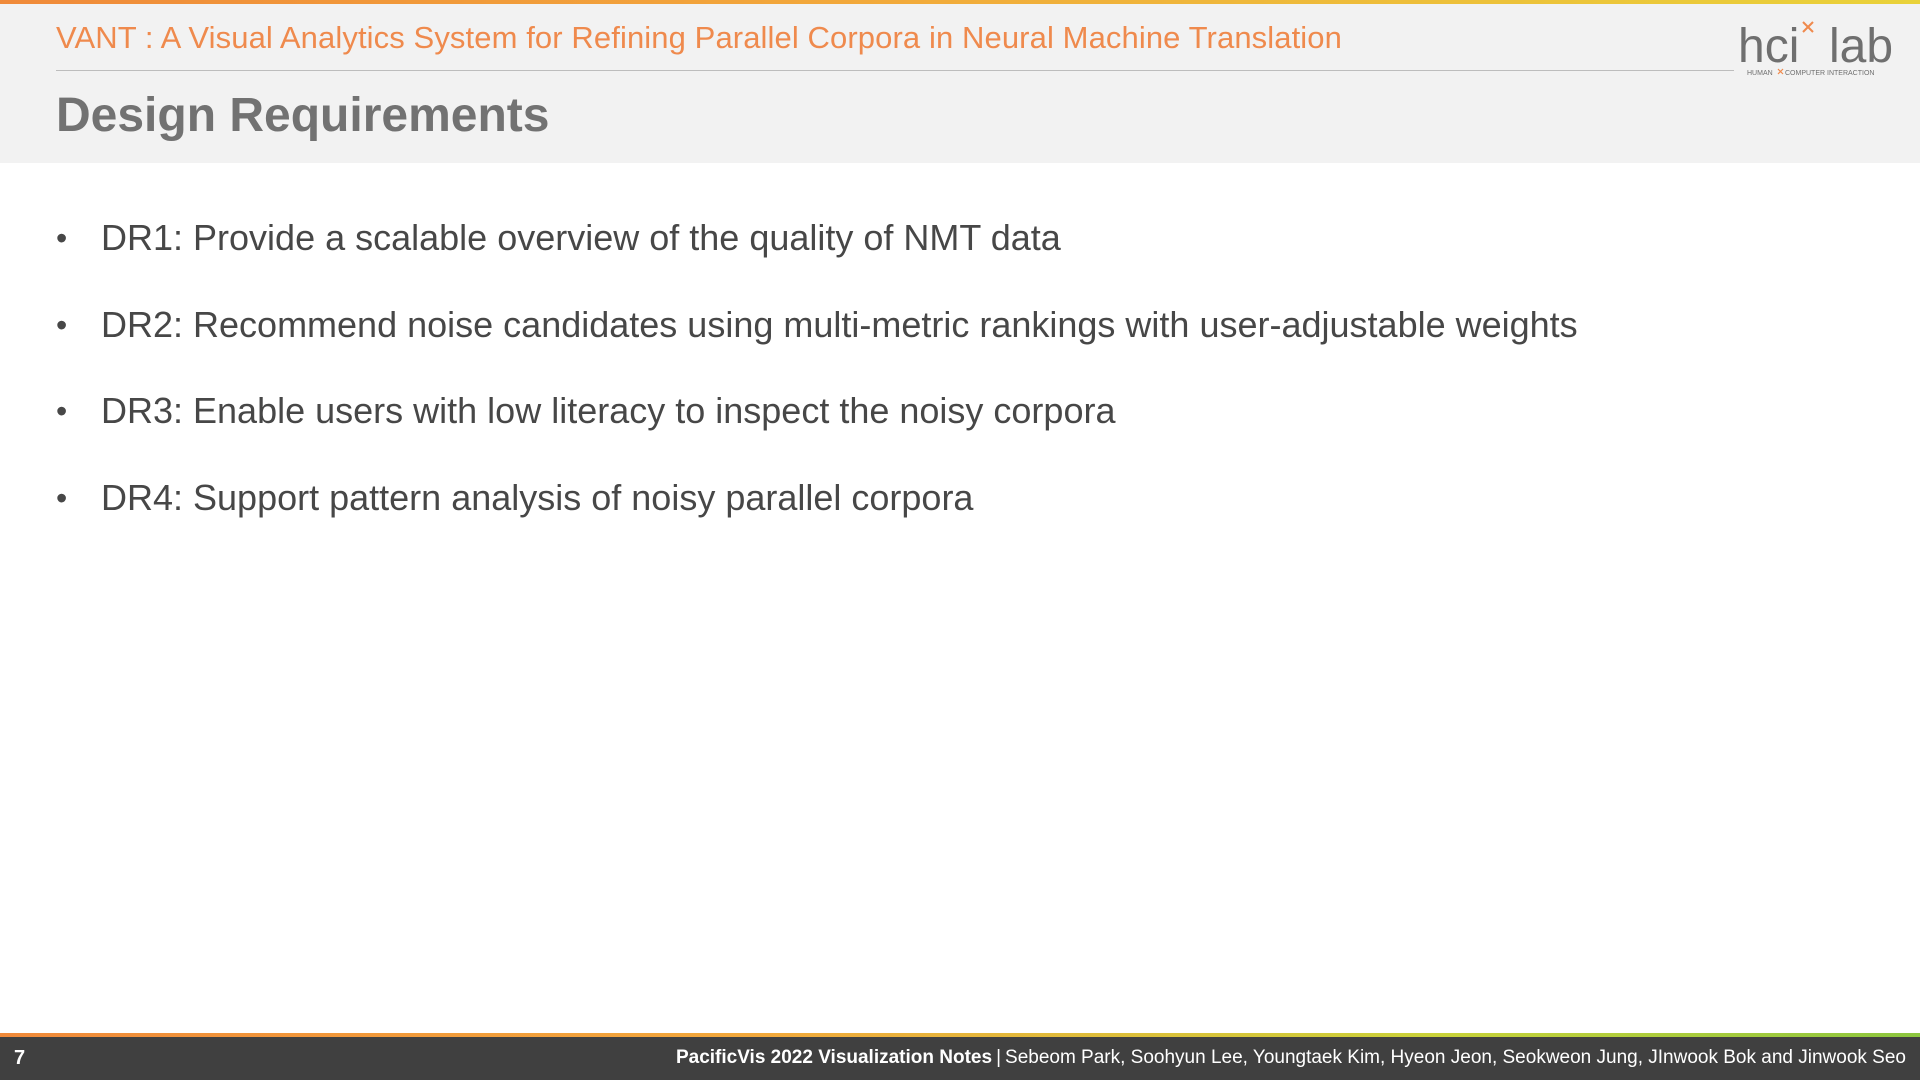  Describe the element at coordinates (303, 115) in the screenshot. I see `page-title: Design Requirements` at that location.